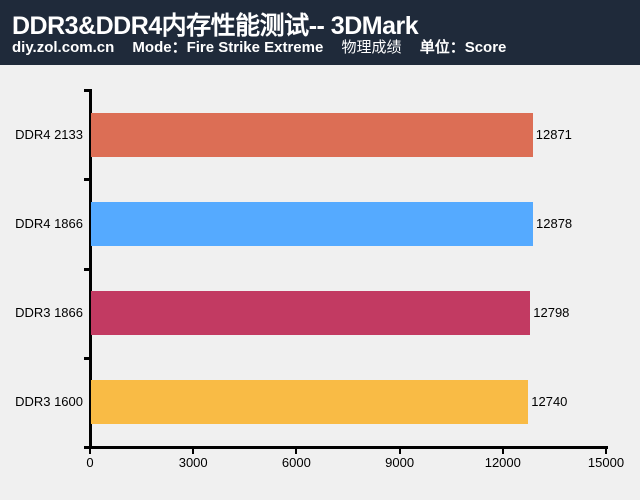 This screenshot has width=640, height=500. What do you see at coordinates (90, 462) in the screenshot?
I see `x-axis-tick-label: 0` at bounding box center [90, 462].